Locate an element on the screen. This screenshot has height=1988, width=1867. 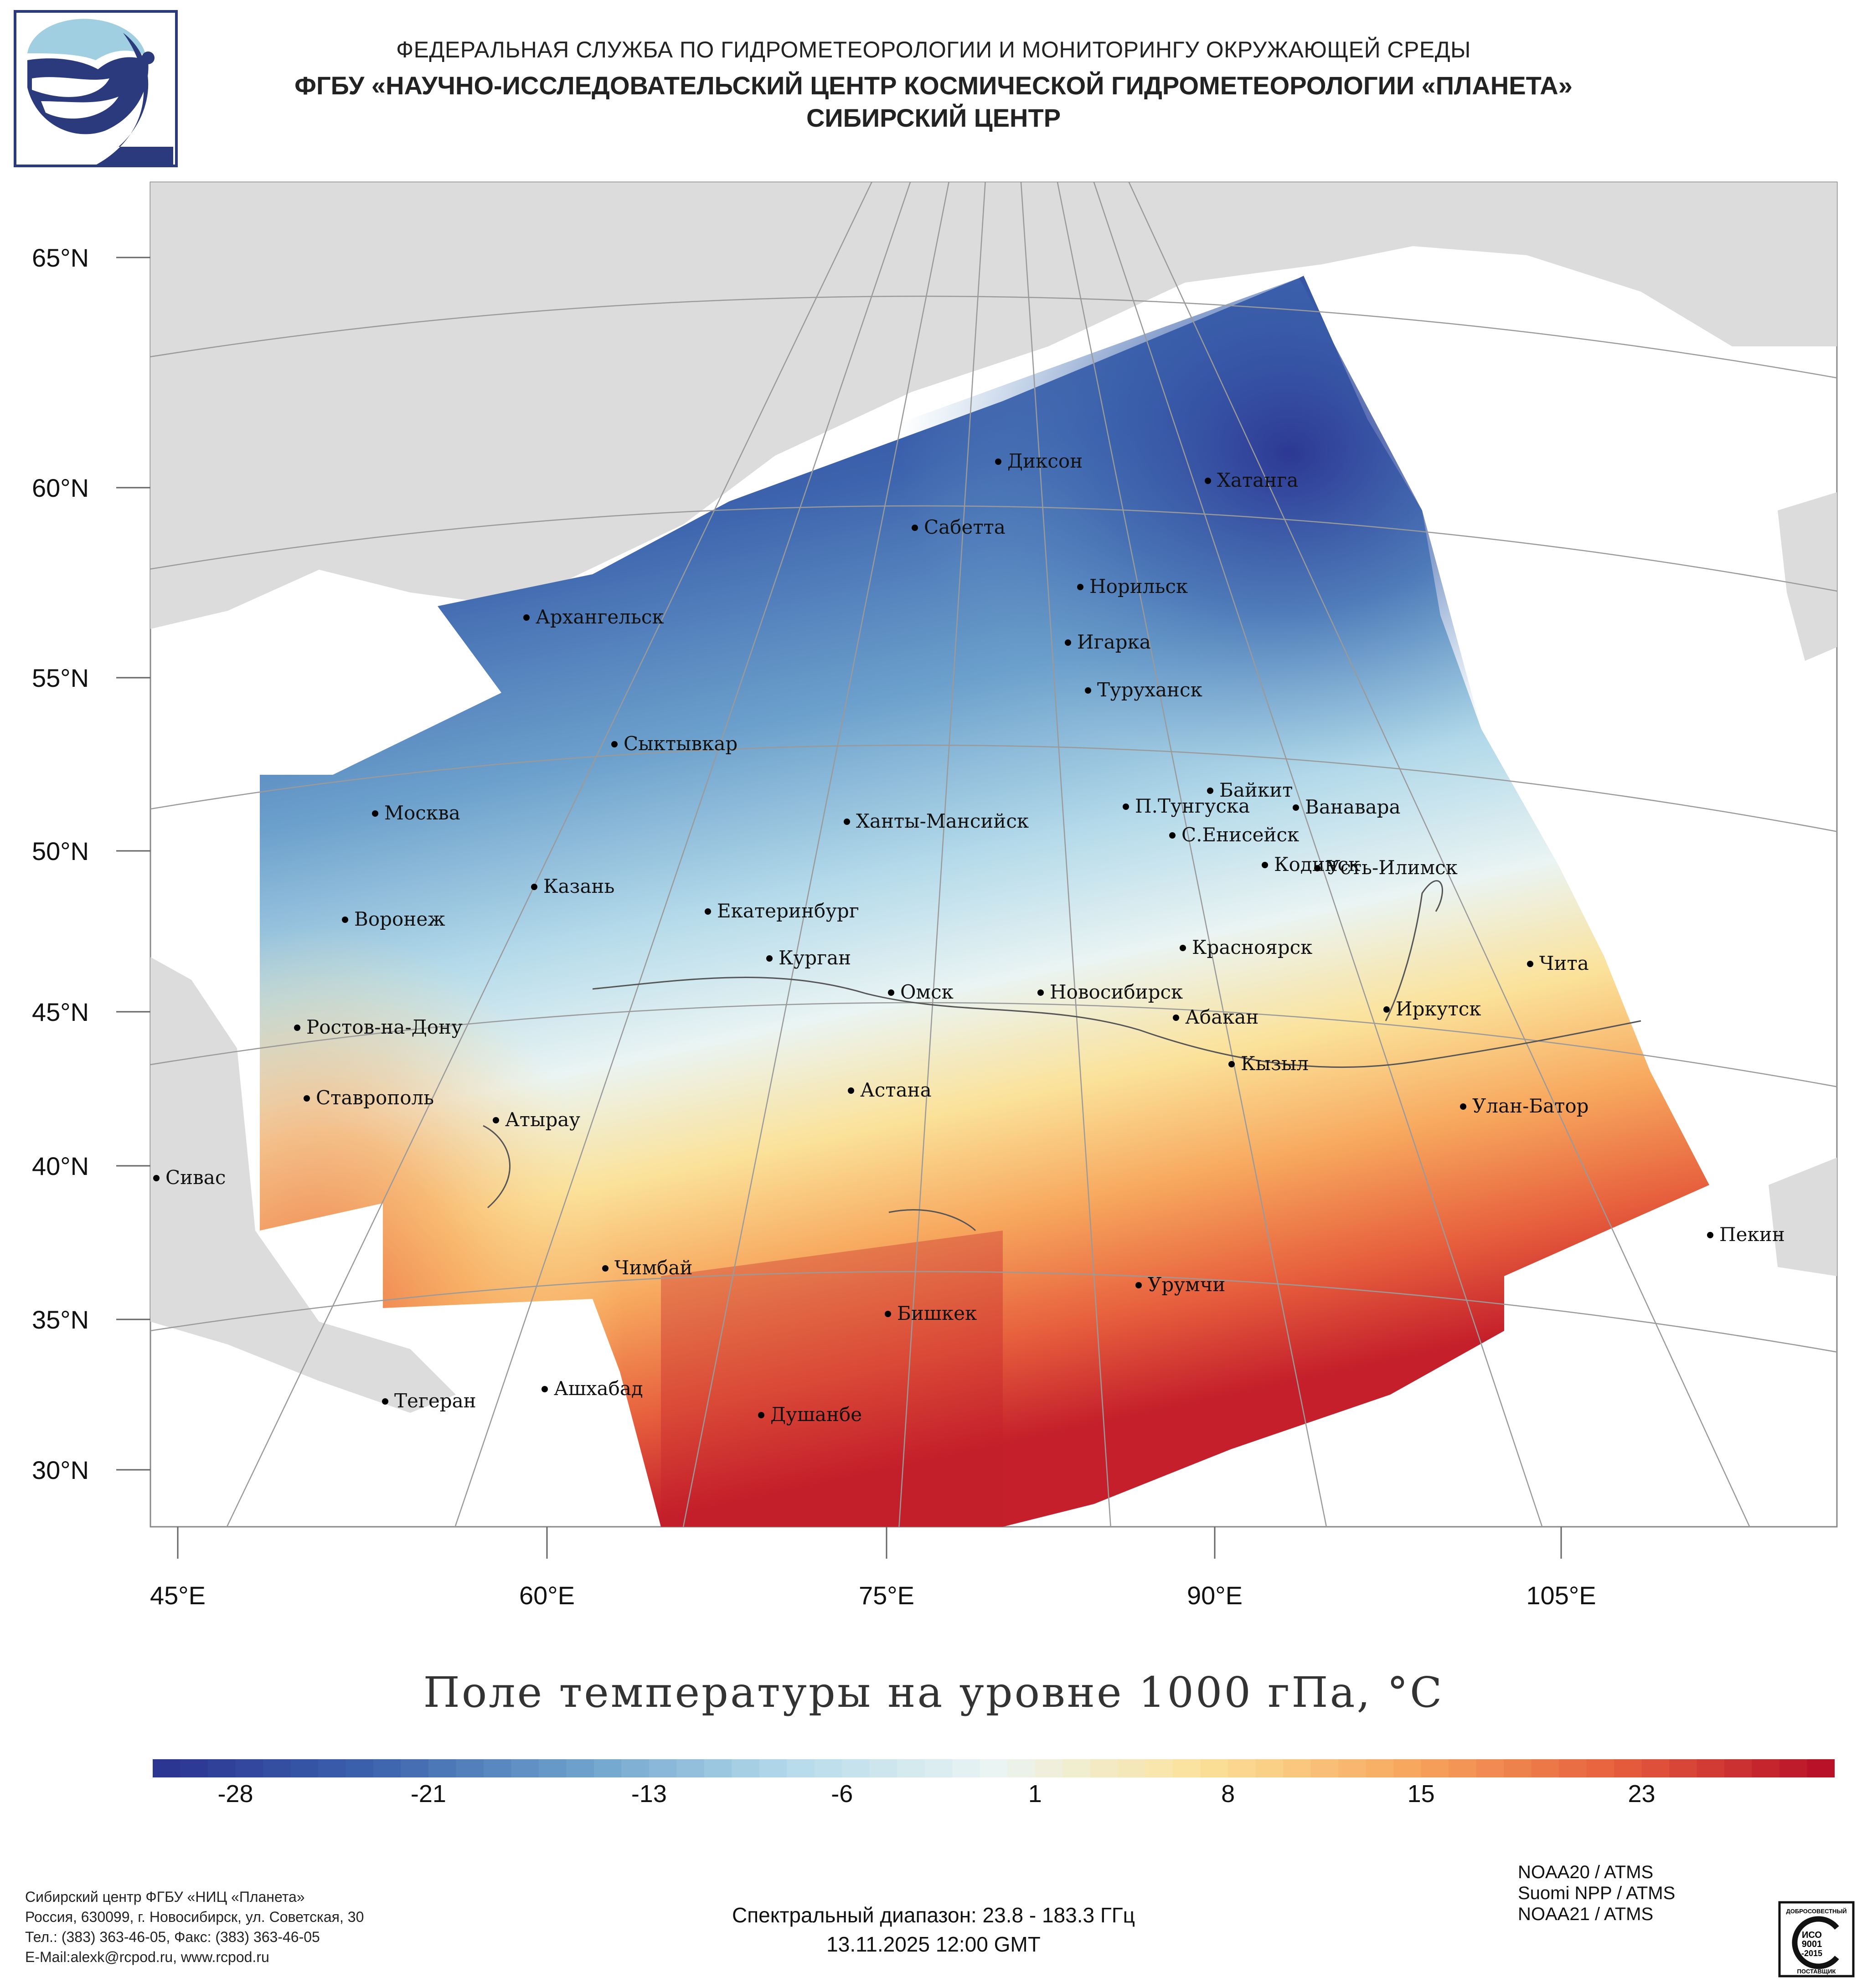
city-tegeran: Тегеран is located at coordinates (429, 1401).